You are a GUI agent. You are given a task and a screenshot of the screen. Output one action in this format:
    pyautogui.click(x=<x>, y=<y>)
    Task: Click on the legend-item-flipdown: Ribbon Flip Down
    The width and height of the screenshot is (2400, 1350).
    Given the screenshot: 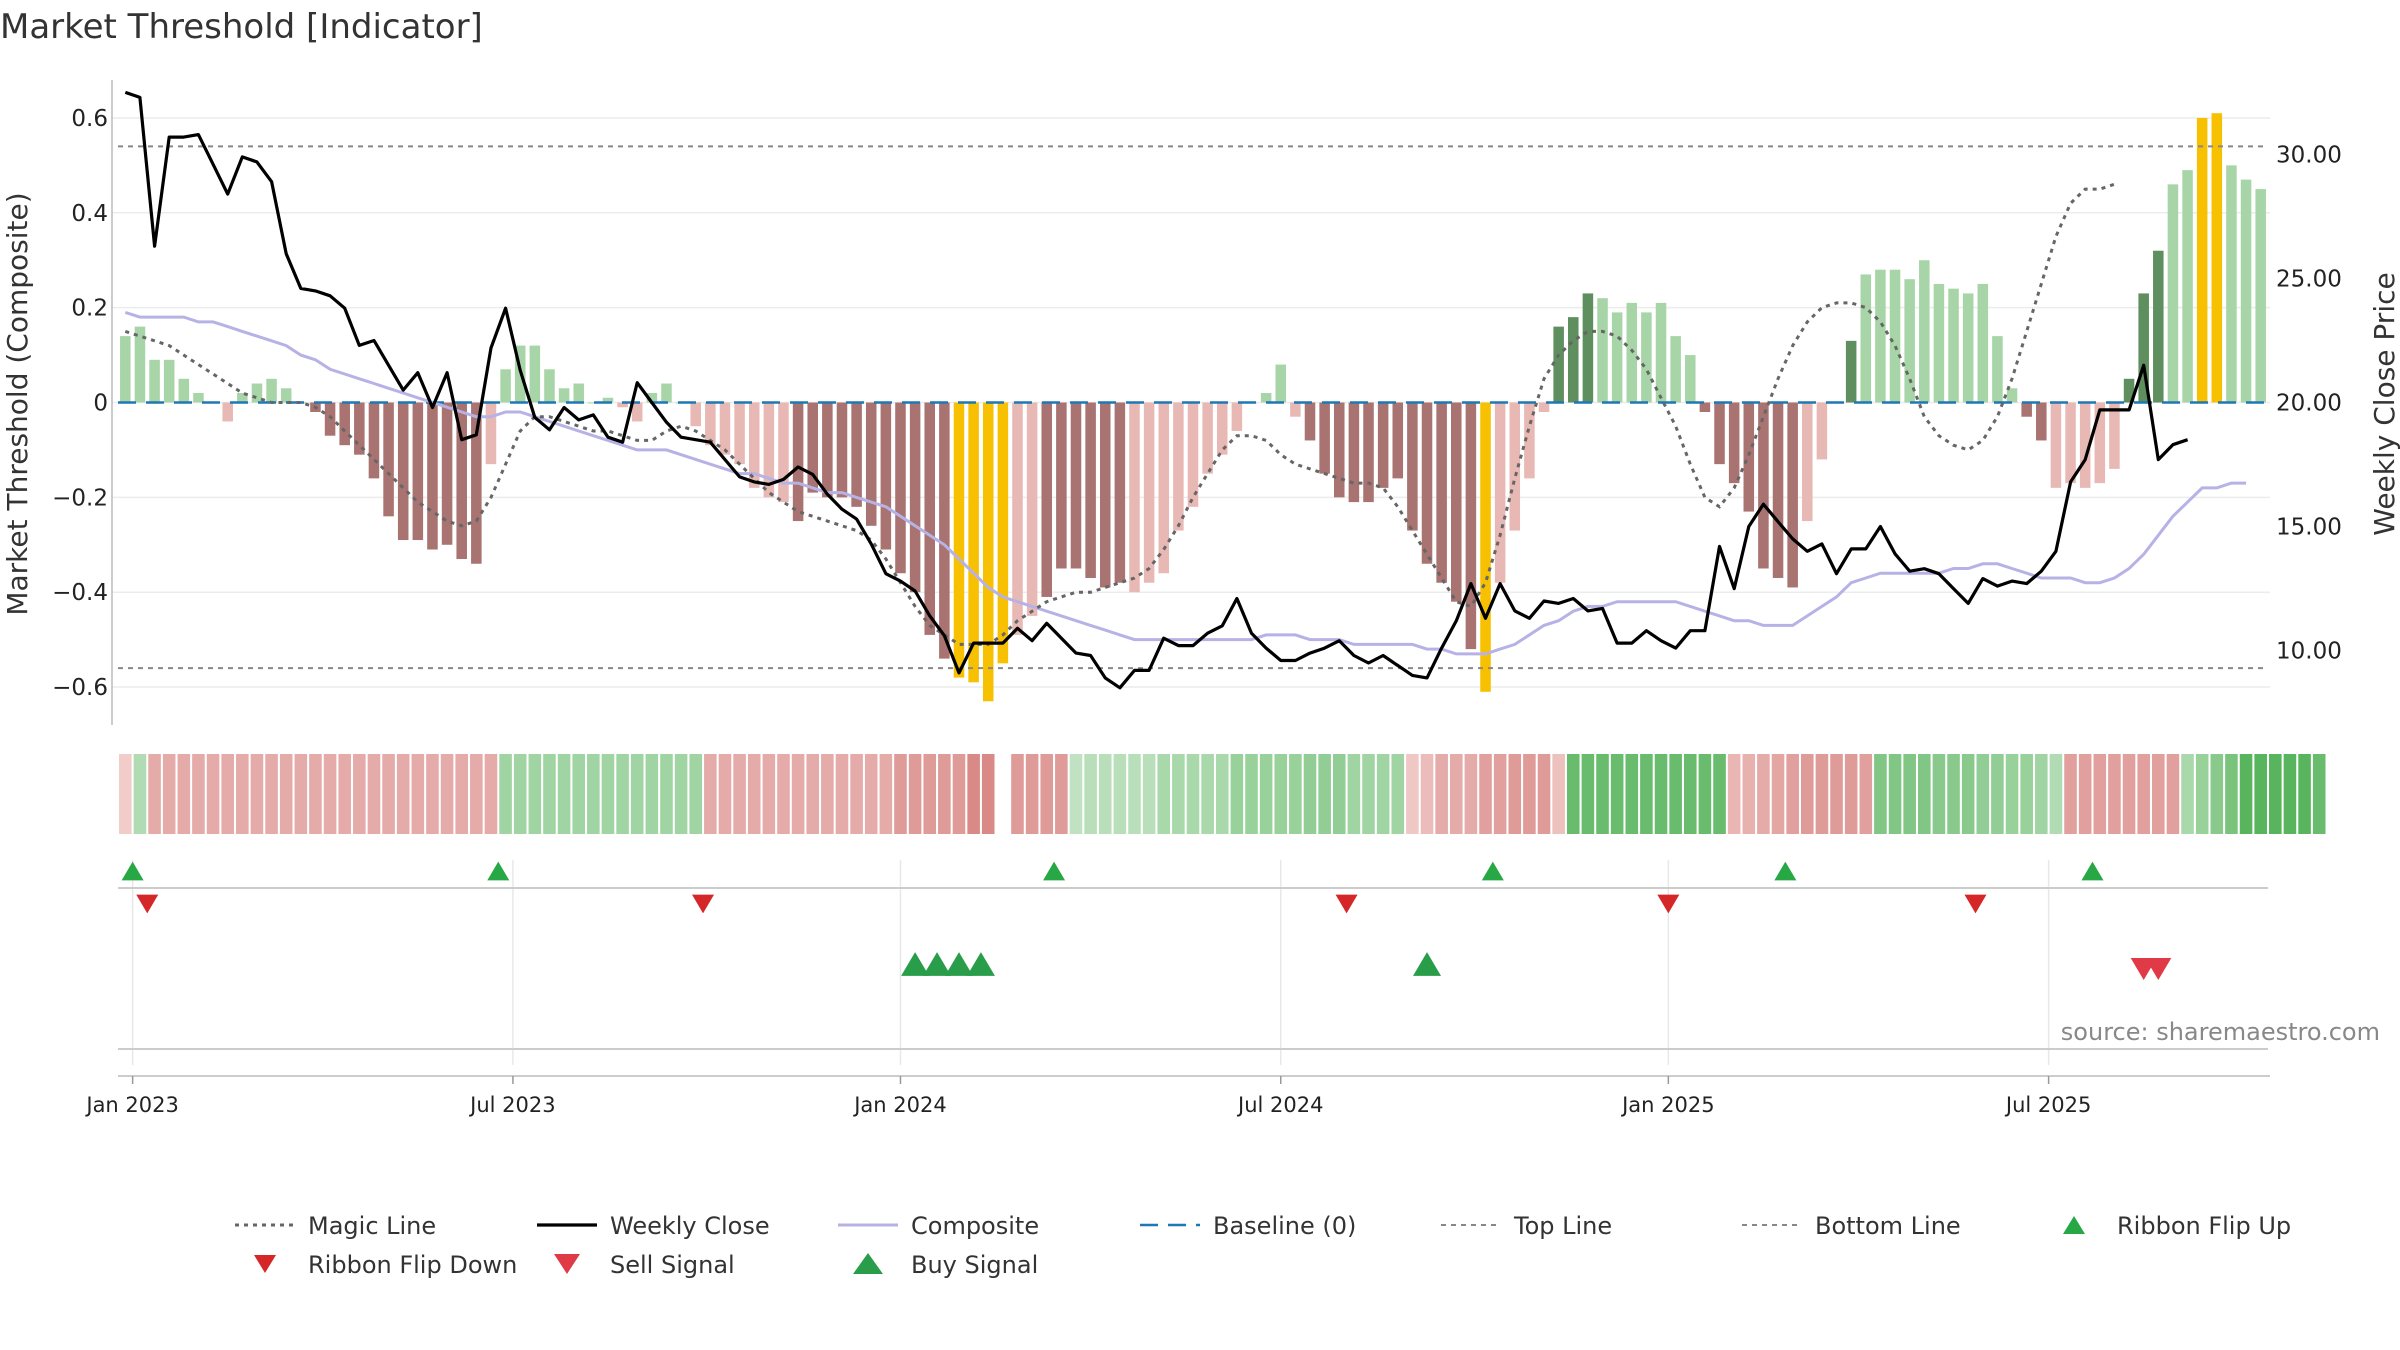 What is the action you would take?
    pyautogui.click(x=385, y=1265)
    